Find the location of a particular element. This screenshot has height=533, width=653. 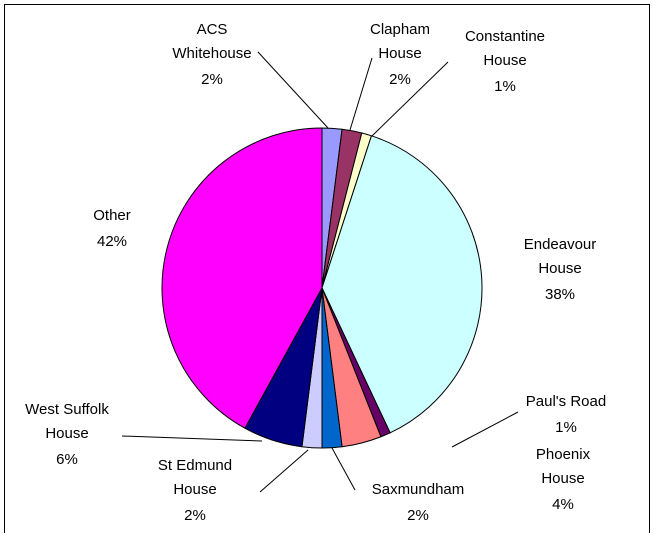

slice-label: ACS Whitehouse is located at coordinates (211, 41).